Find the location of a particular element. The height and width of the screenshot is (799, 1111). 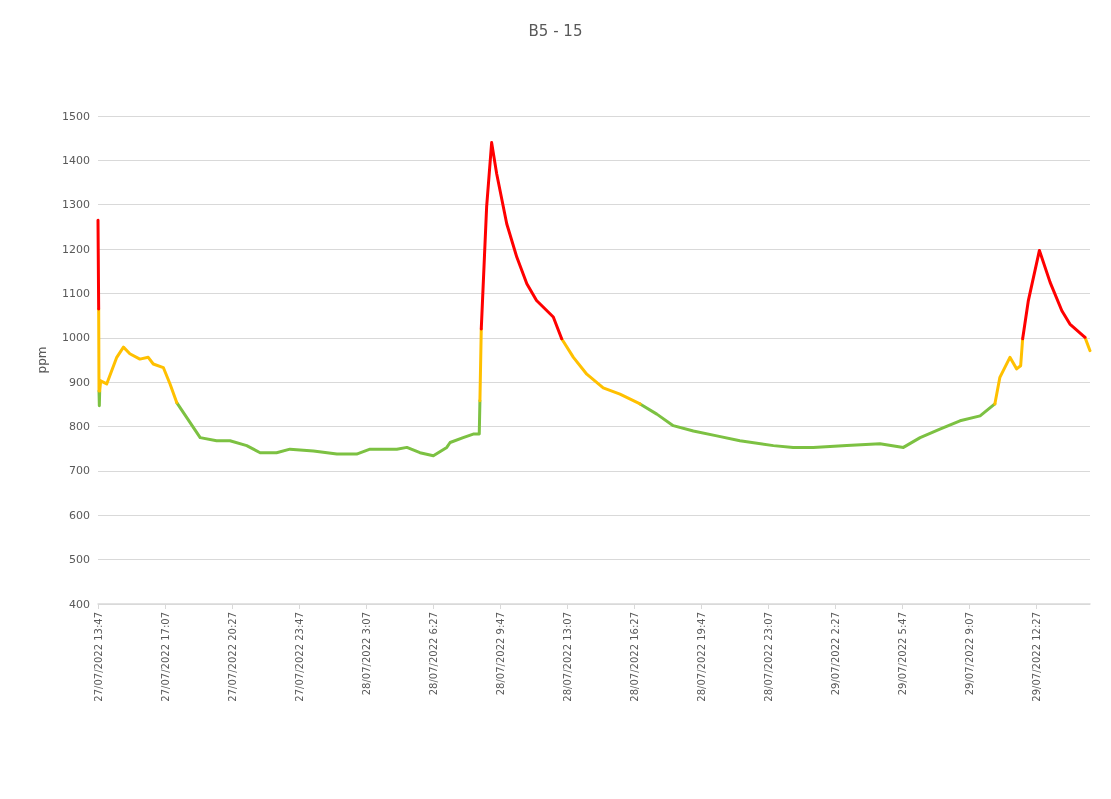

x-tick-label: 28/07/2022 16:27 is located at coordinates (634, 657).